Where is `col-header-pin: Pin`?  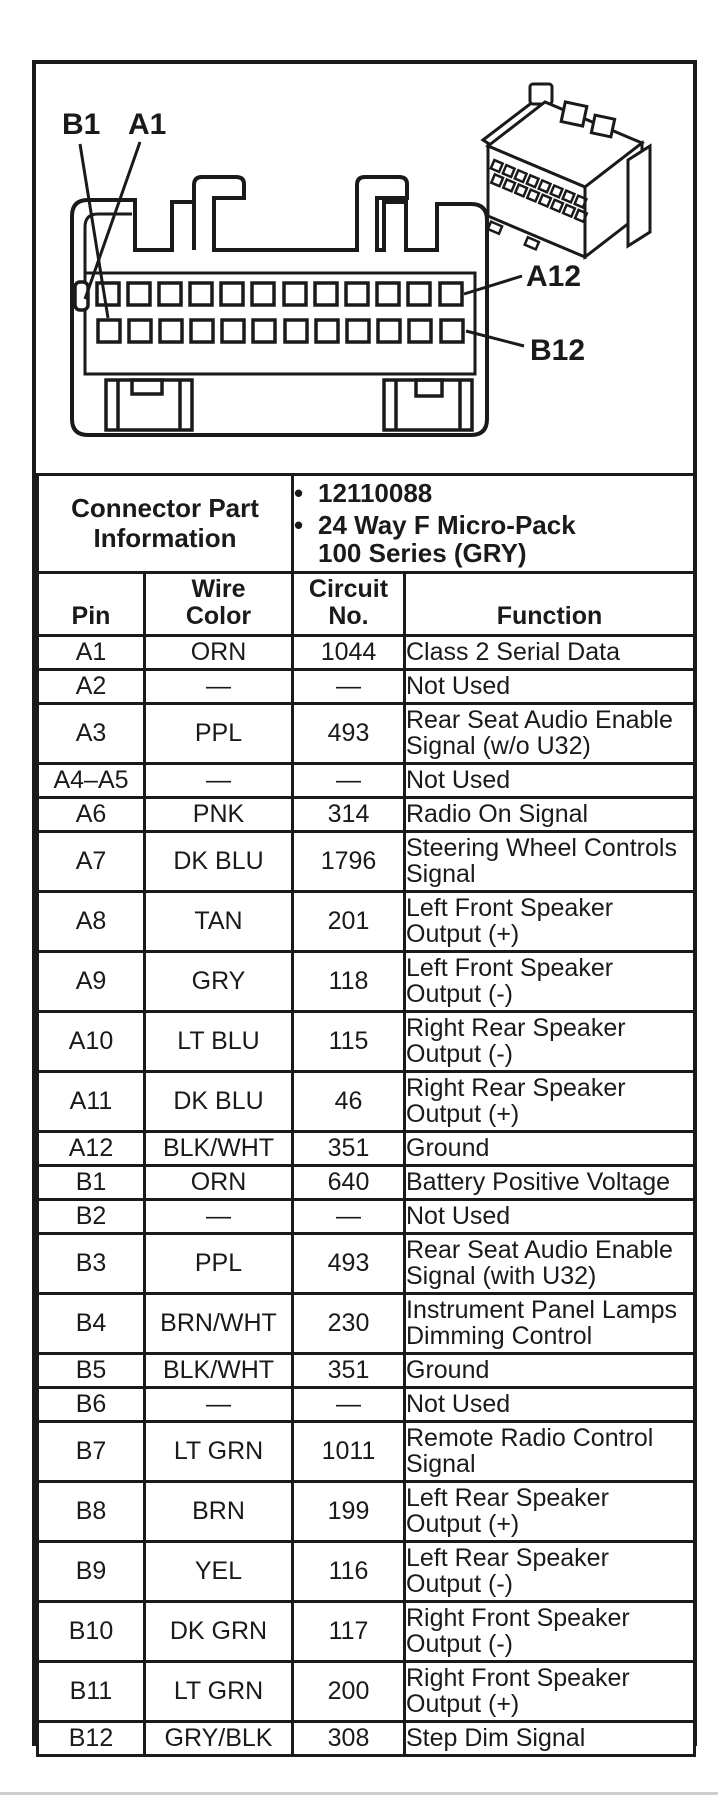 col-header-pin: Pin is located at coordinates (91, 604).